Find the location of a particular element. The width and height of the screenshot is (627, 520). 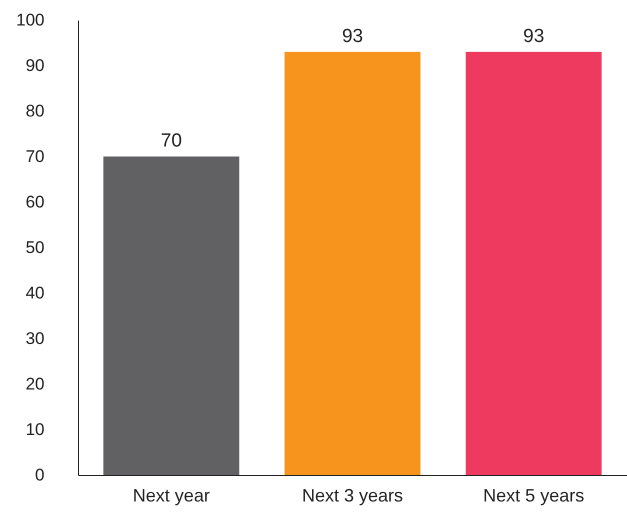

x-tick-label: Next year is located at coordinates (171, 496).